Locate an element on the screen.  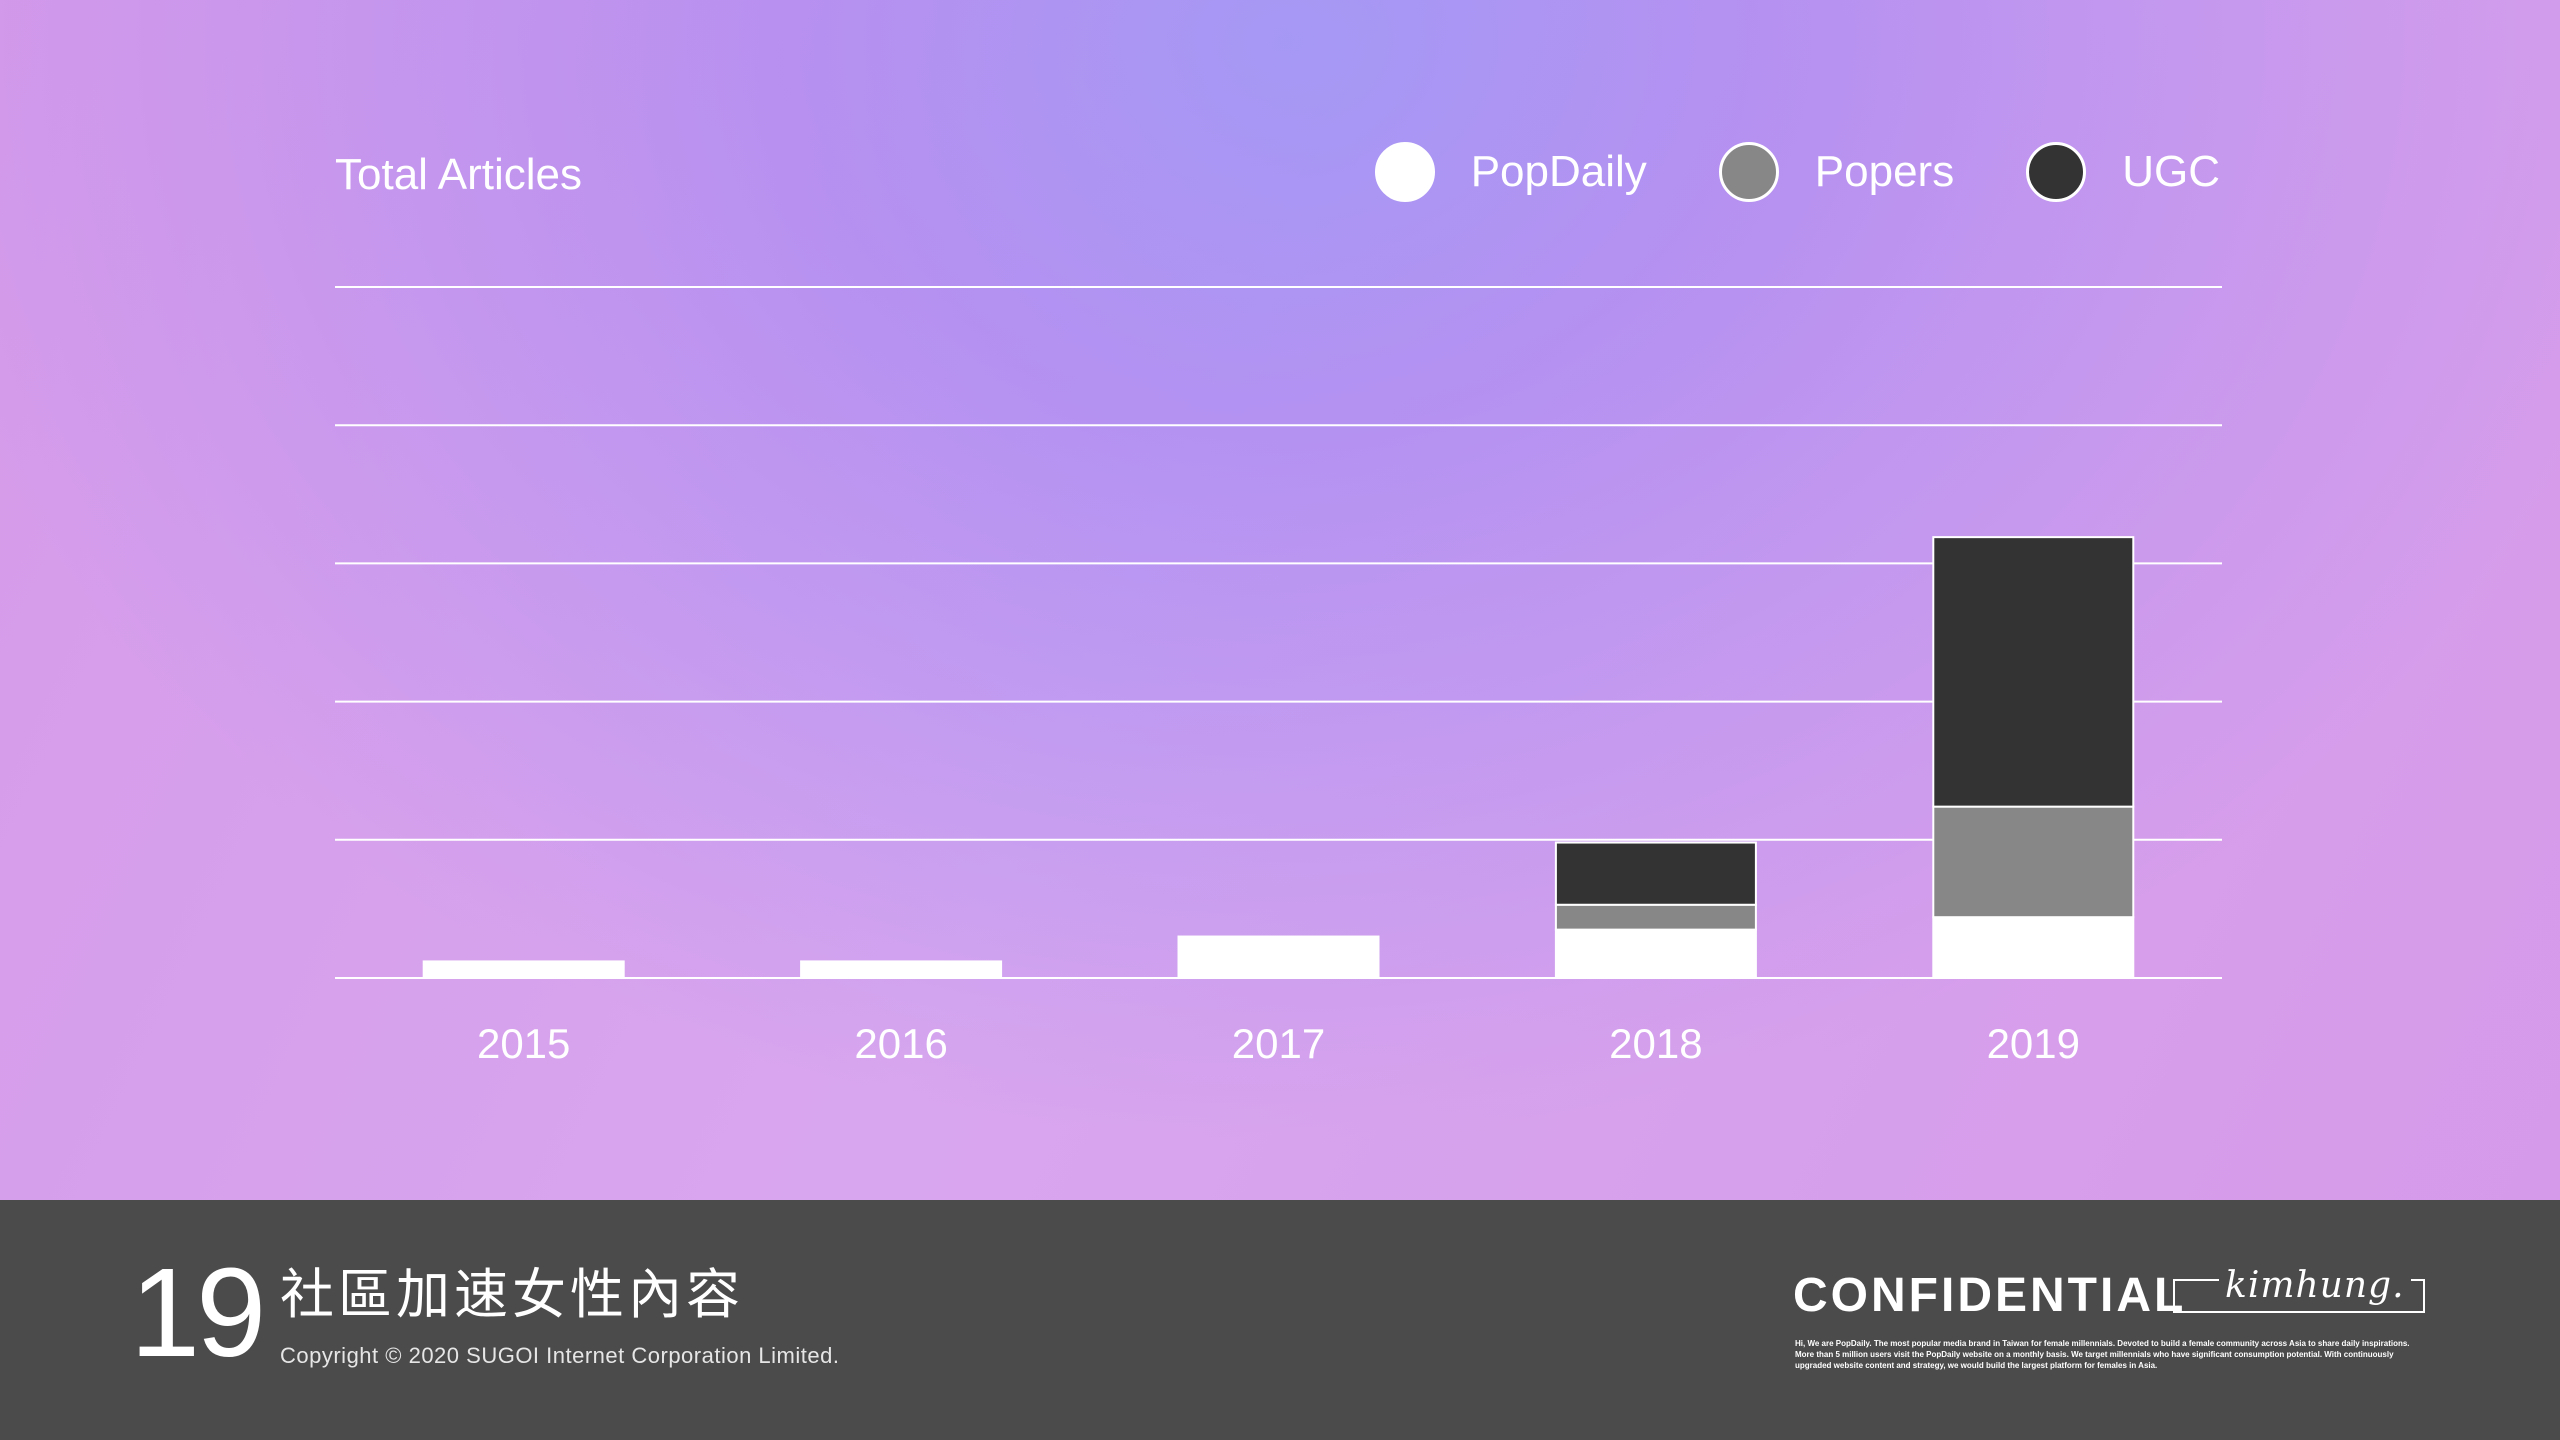
bar-segment-popdaily-2017 is located at coordinates (1278, 957).